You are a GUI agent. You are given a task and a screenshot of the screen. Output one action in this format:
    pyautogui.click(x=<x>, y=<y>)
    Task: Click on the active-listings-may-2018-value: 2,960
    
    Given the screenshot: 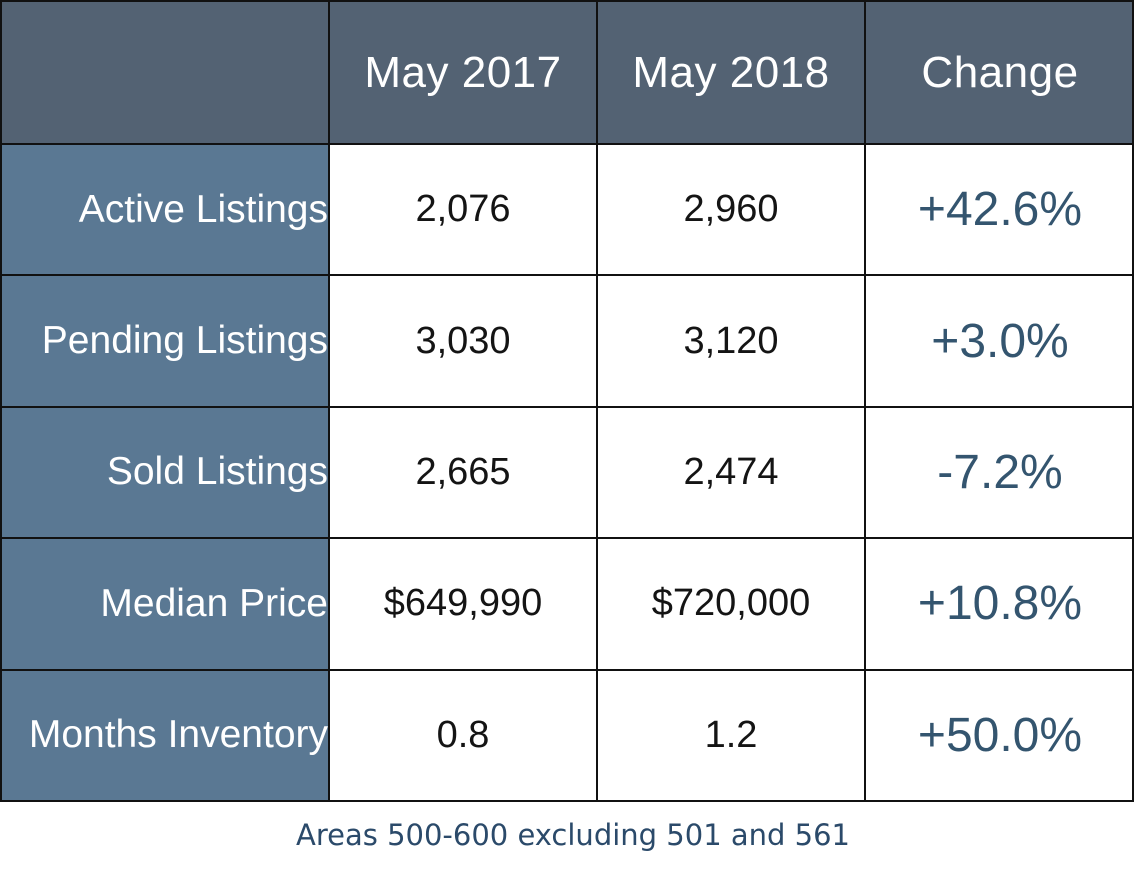 What is the action you would take?
    pyautogui.click(x=731, y=209)
    